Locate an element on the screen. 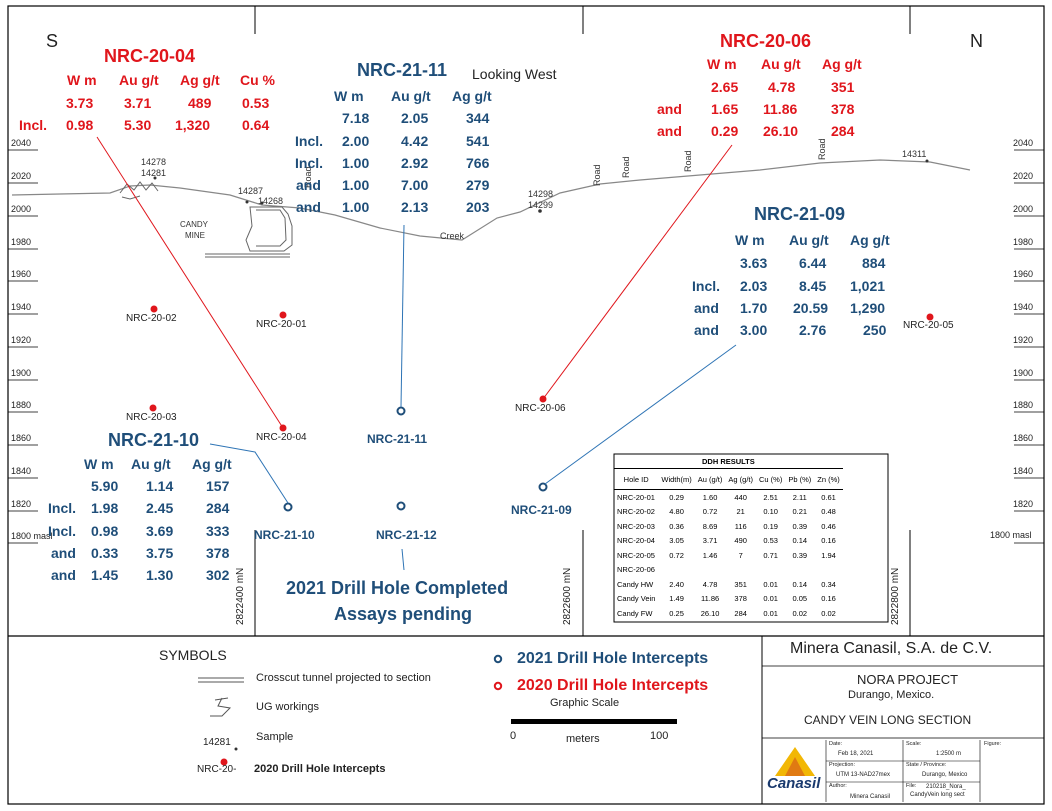  cell-au: 3.69 is located at coordinates (160, 531).